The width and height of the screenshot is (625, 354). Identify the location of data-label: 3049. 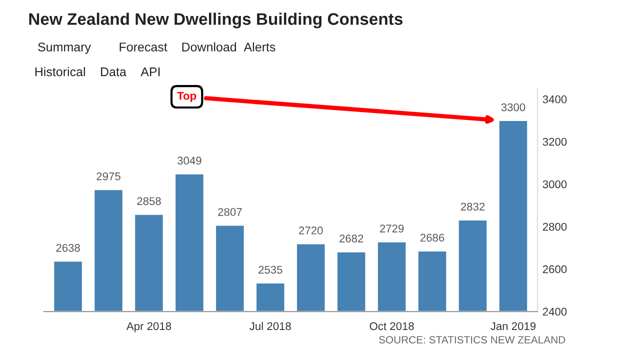
(190, 160).